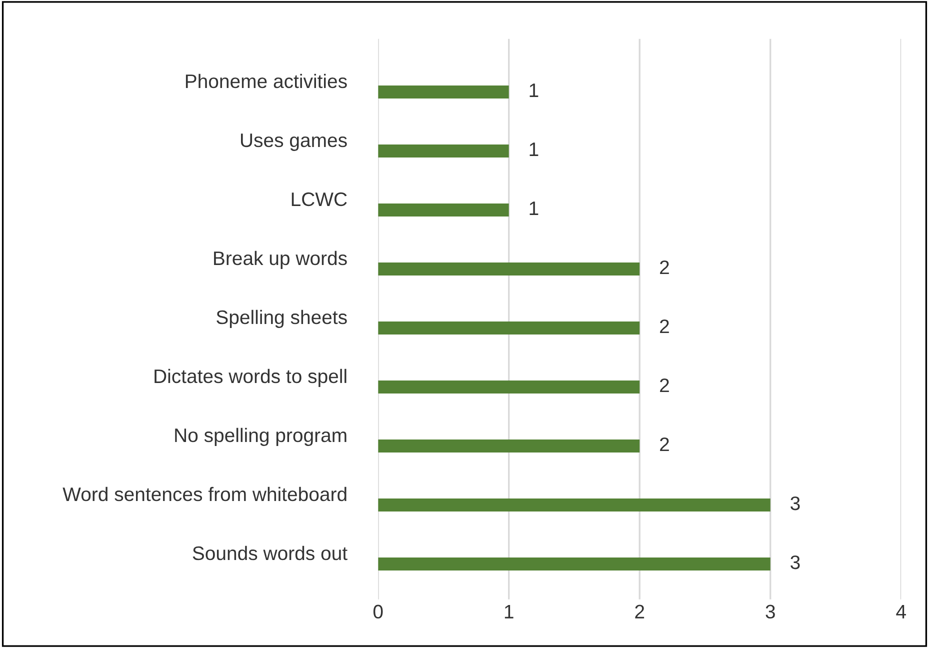 This screenshot has width=929, height=648. What do you see at coordinates (266, 81) in the screenshot?
I see `y-tick-label: Phoneme activities` at bounding box center [266, 81].